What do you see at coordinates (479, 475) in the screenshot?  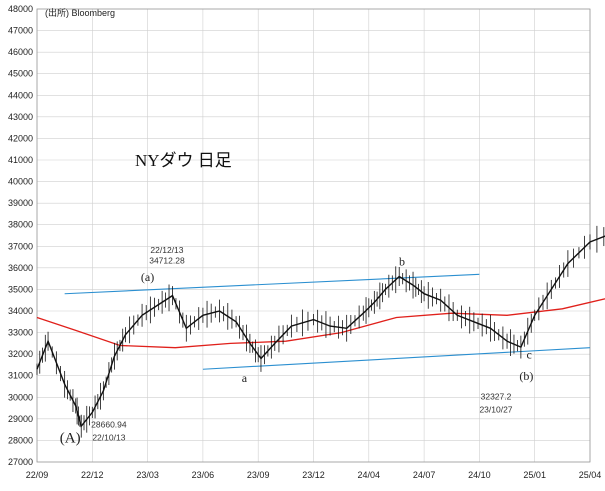 I see `x-tick-label: 24/10` at bounding box center [479, 475].